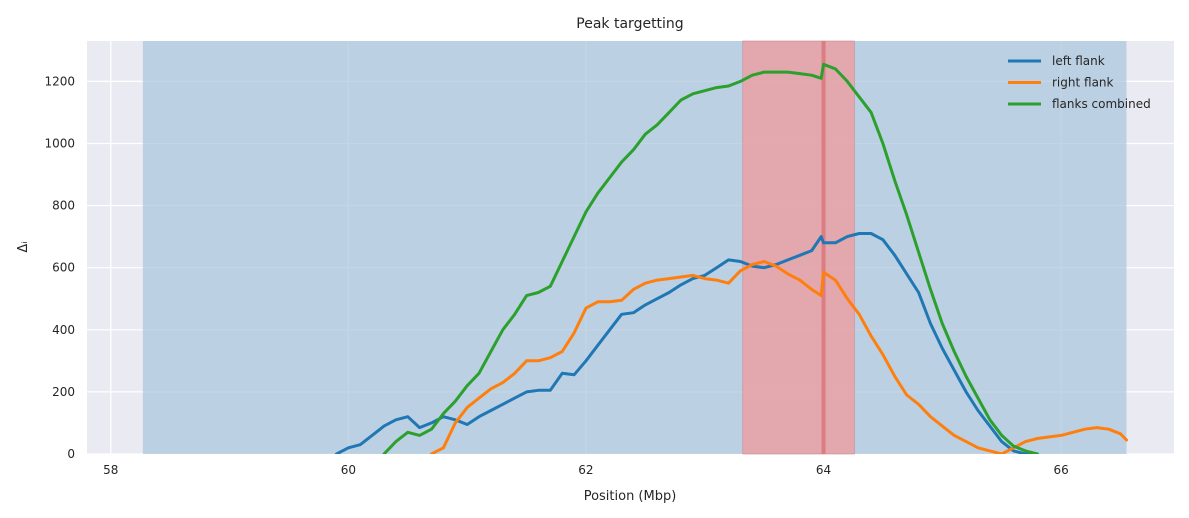 Image resolution: width=1189 pixels, height=518 pixels. I want to click on x-tick-label: 60, so click(348, 470).